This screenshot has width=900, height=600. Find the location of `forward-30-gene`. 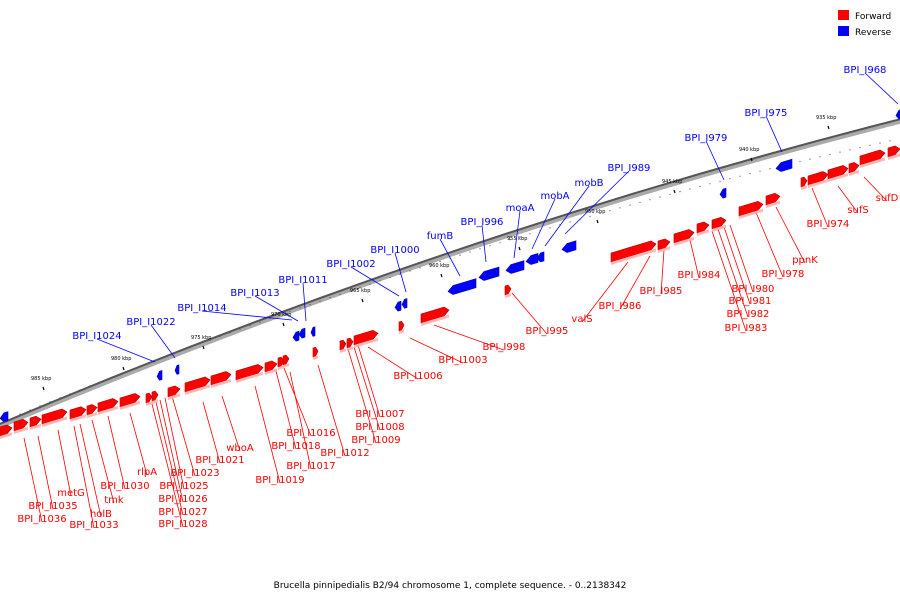

forward-30-gene is located at coordinates (773, 200).